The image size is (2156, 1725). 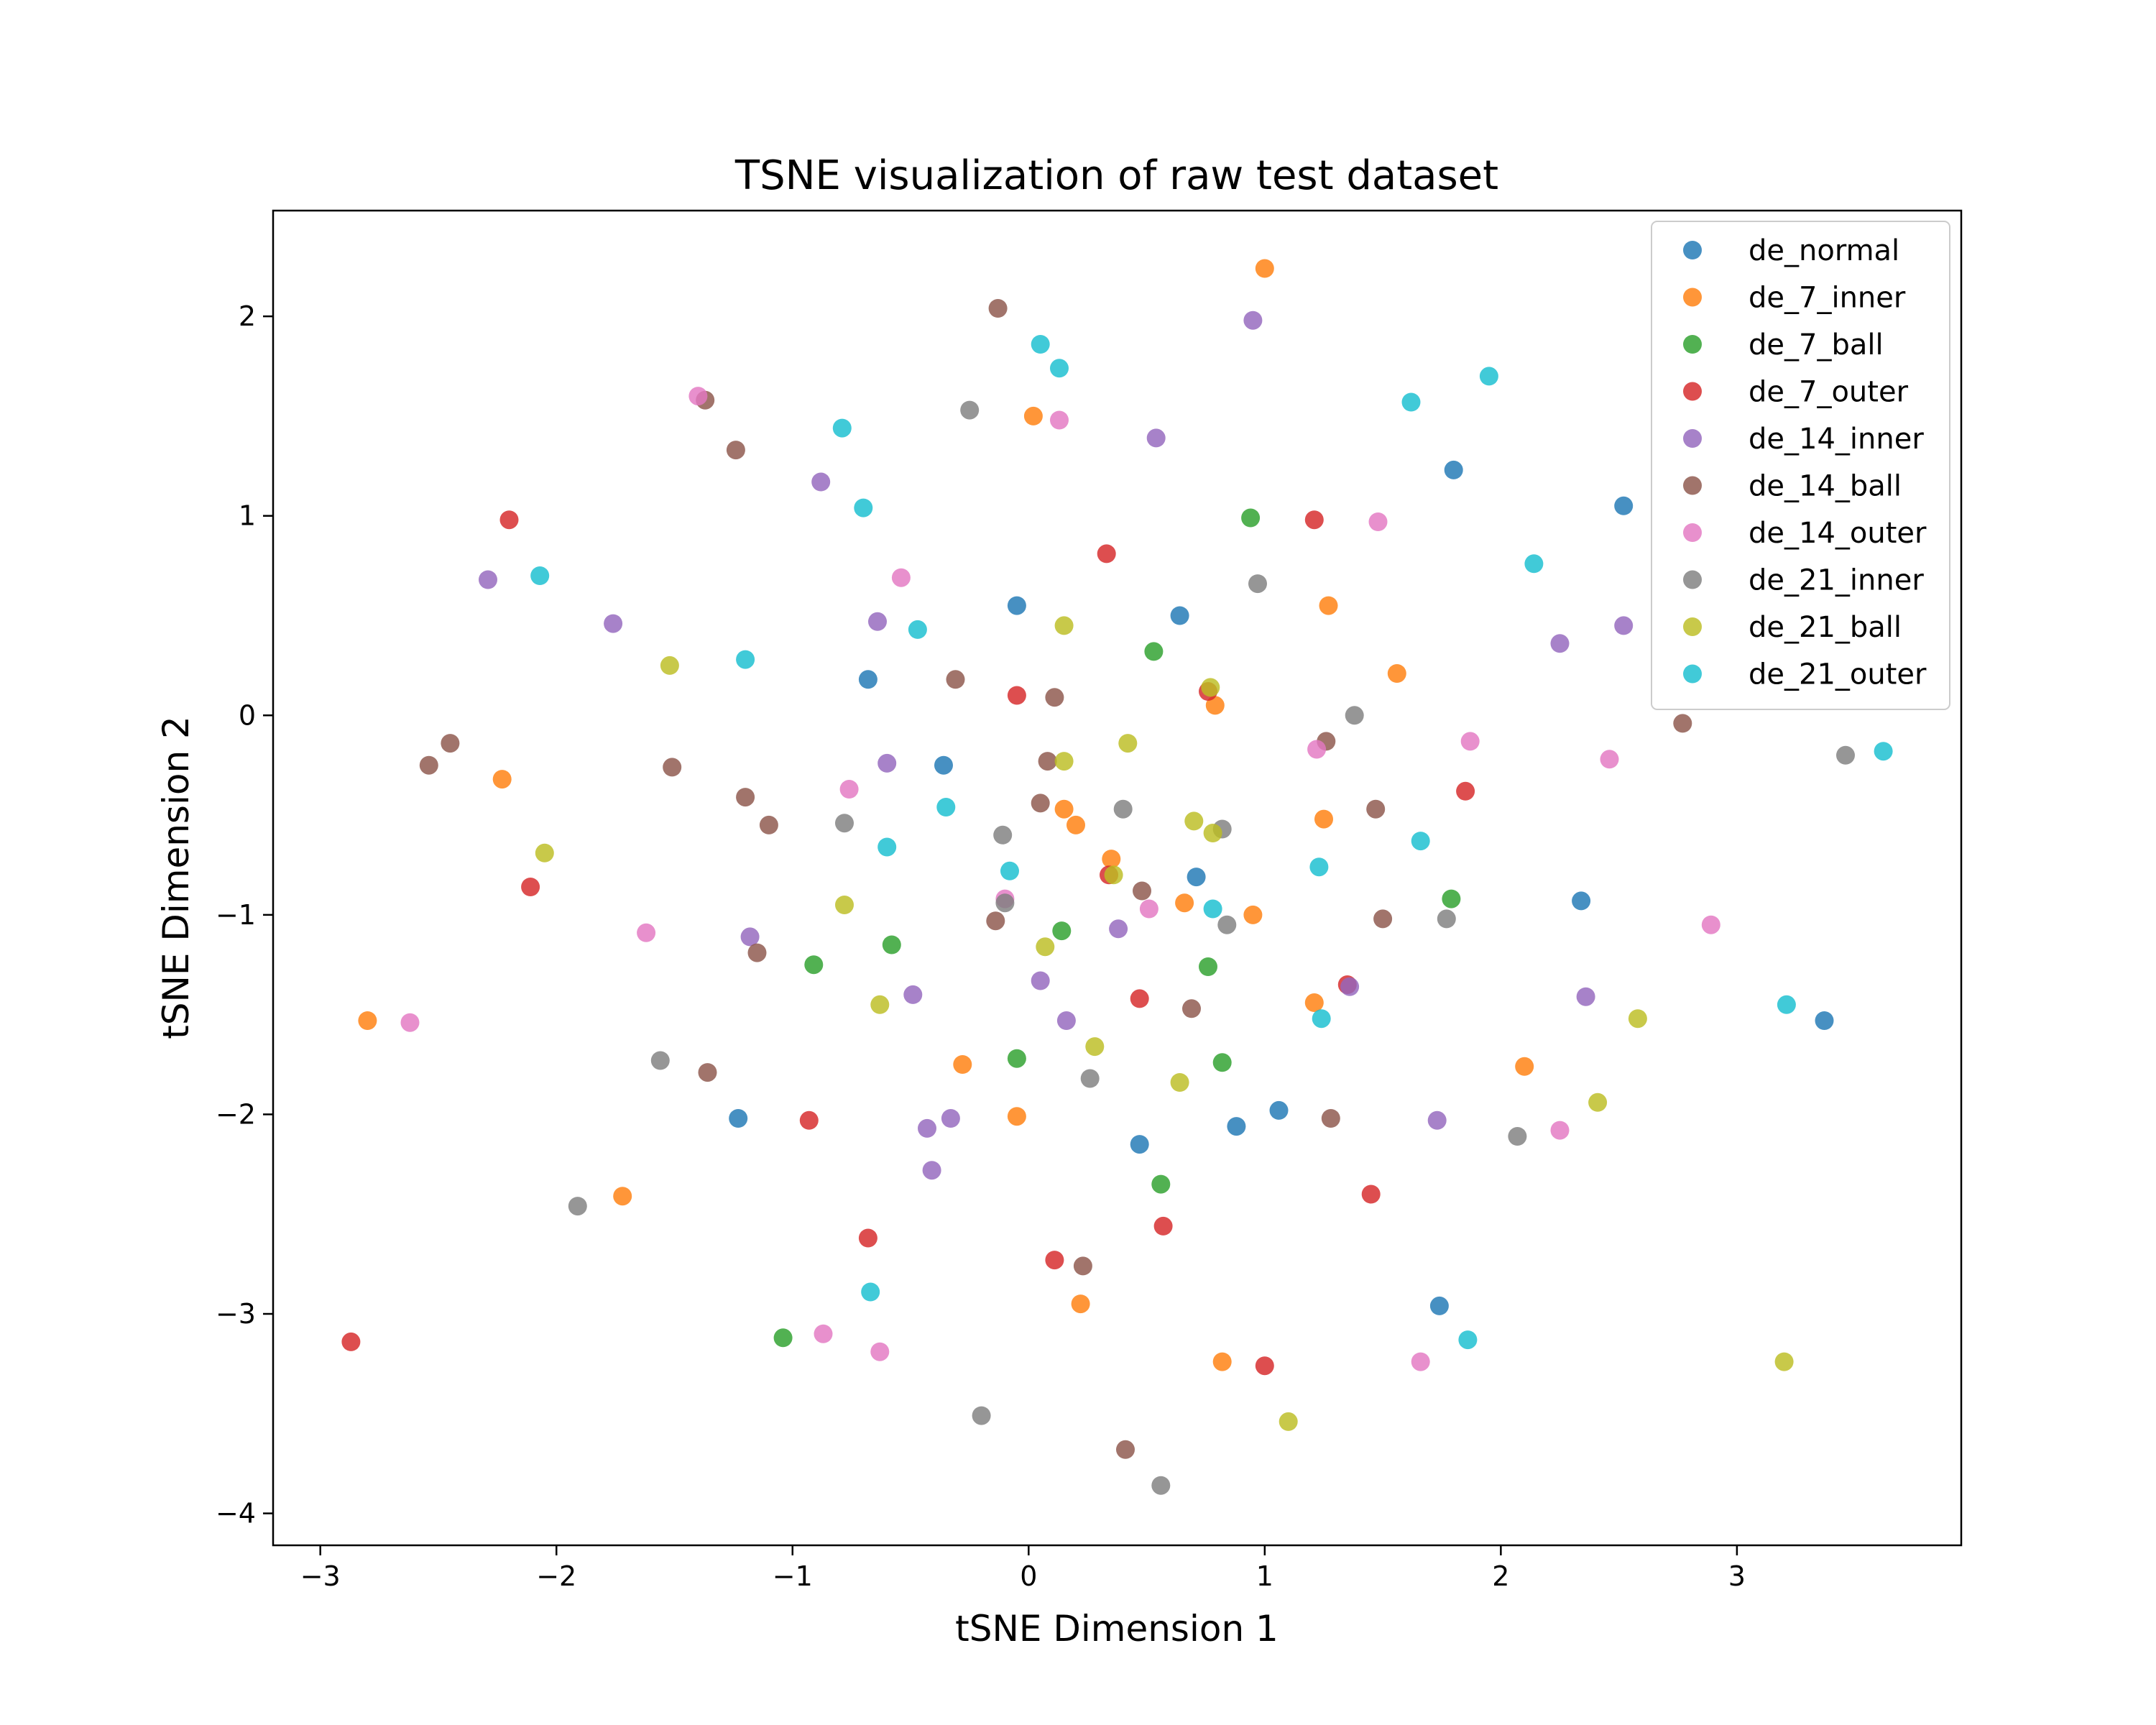 What do you see at coordinates (1737, 1576) in the screenshot?
I see `x-tick-label: 3` at bounding box center [1737, 1576].